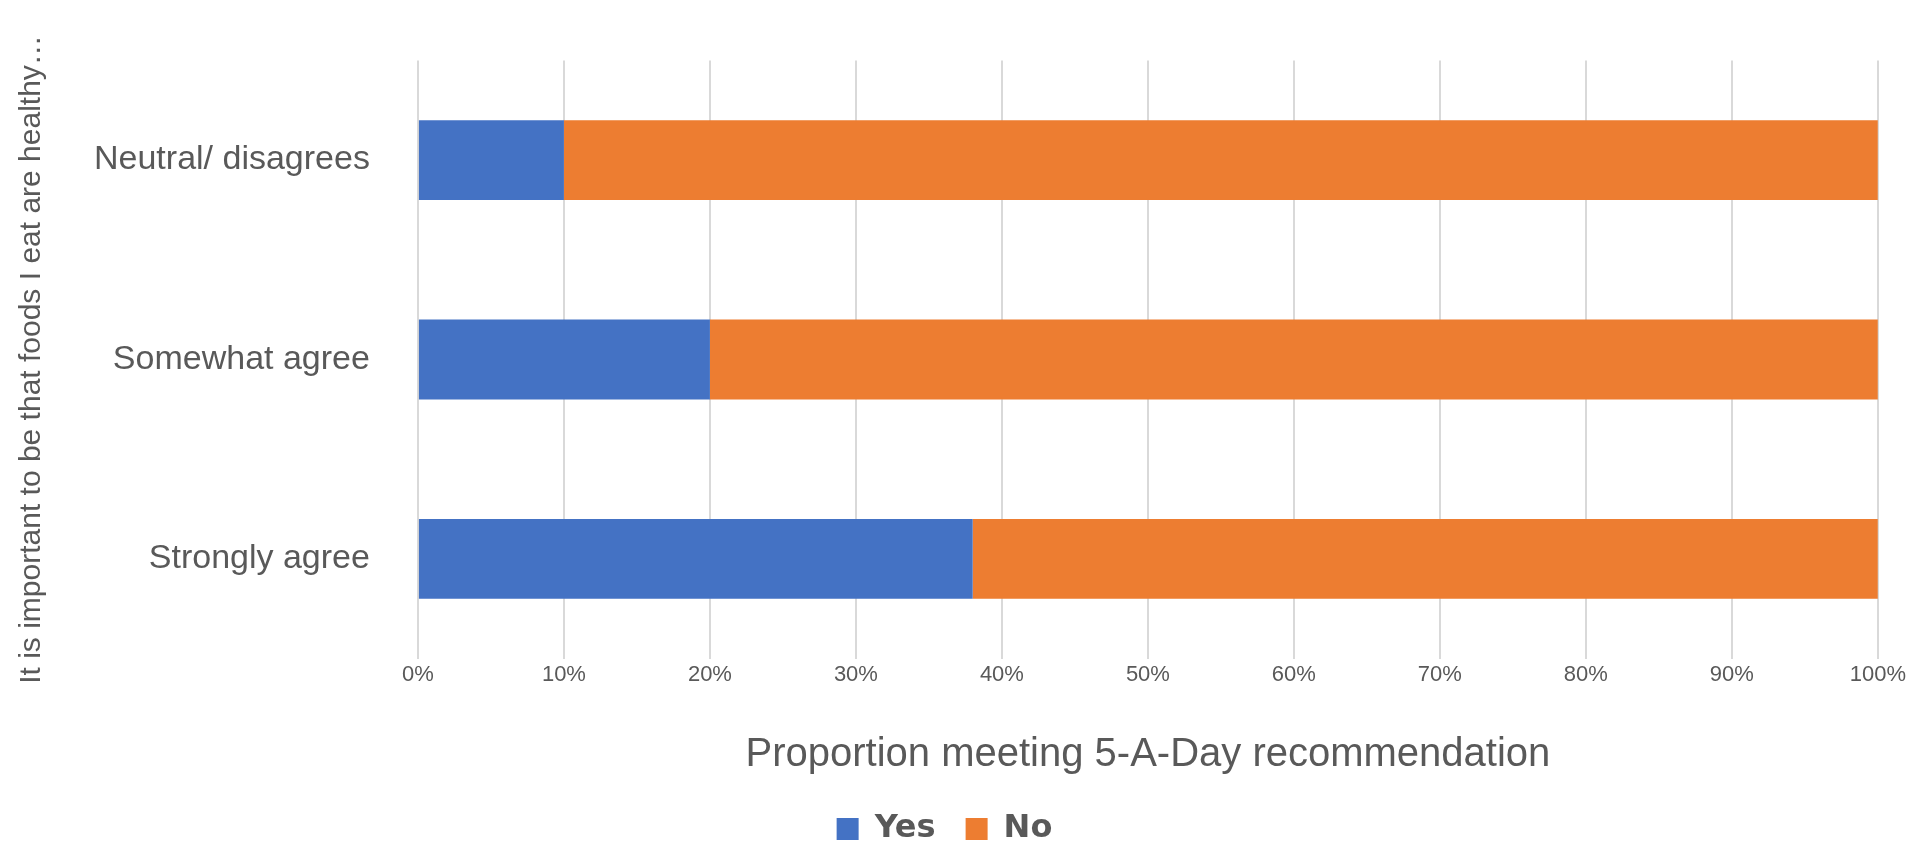 This screenshot has height=865, width=1909. Describe the element at coordinates (1148, 752) in the screenshot. I see `x-axis-title: Proportion meeting 5-A-Day recommendation` at that location.